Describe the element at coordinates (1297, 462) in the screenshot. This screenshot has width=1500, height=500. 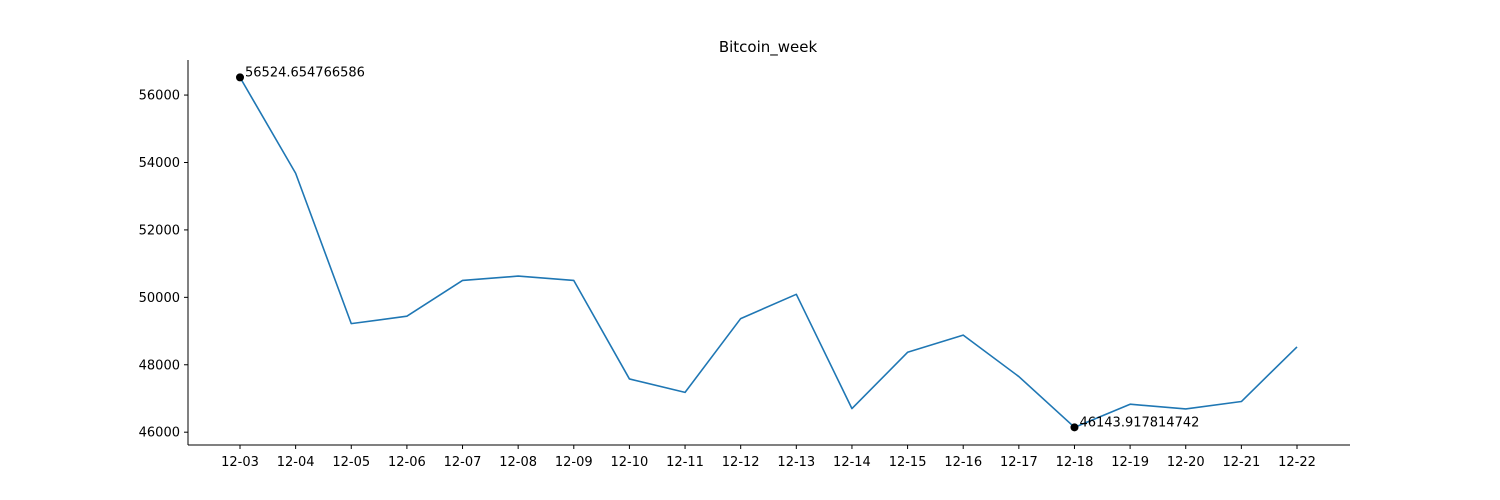
I see `x-tick-label: 12-22` at that location.